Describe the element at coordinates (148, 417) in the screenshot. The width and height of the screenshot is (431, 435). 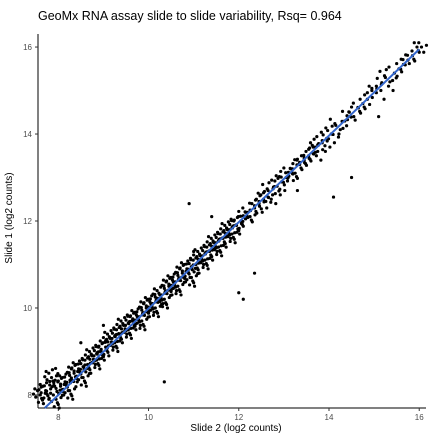
I see `x-tick-label: 10` at that location.